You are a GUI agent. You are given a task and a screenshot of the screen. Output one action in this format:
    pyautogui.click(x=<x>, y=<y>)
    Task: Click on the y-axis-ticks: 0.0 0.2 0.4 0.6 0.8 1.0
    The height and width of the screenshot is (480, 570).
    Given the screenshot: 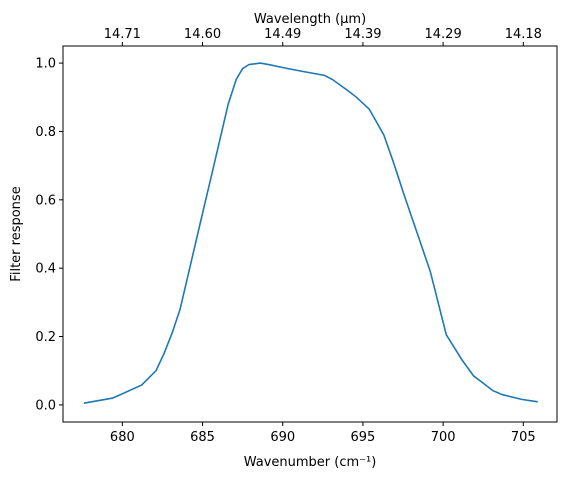 What is the action you would take?
    pyautogui.click(x=49, y=235)
    